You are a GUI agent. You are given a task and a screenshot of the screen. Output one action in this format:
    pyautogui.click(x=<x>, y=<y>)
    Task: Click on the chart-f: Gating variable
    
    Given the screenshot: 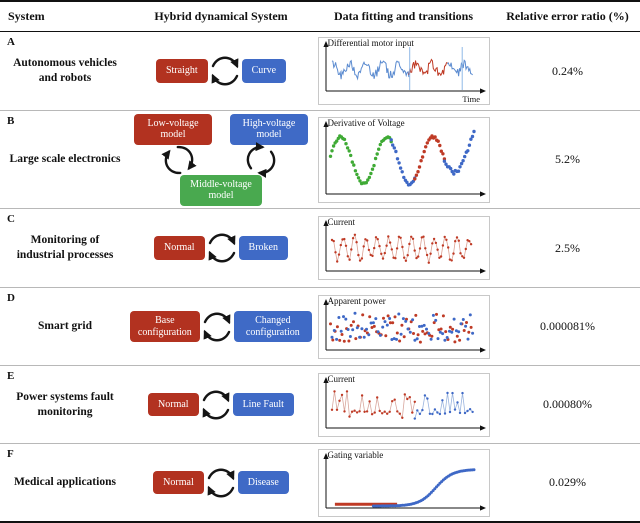 What is the action you would take?
    pyautogui.click(x=403, y=482)
    